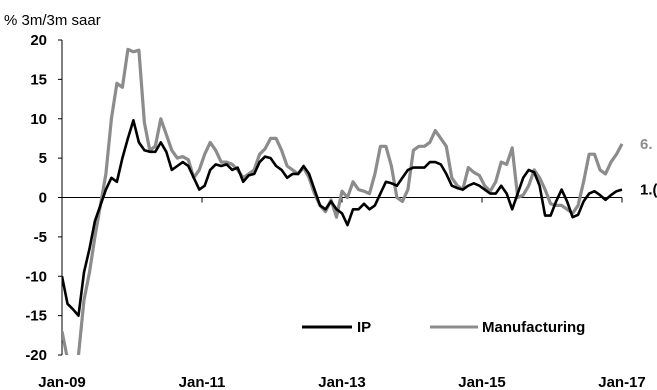 Image resolution: width=657 pixels, height=390 pixels. Describe the element at coordinates (342, 382) in the screenshot. I see `x-tick-label: Jan-13` at that location.